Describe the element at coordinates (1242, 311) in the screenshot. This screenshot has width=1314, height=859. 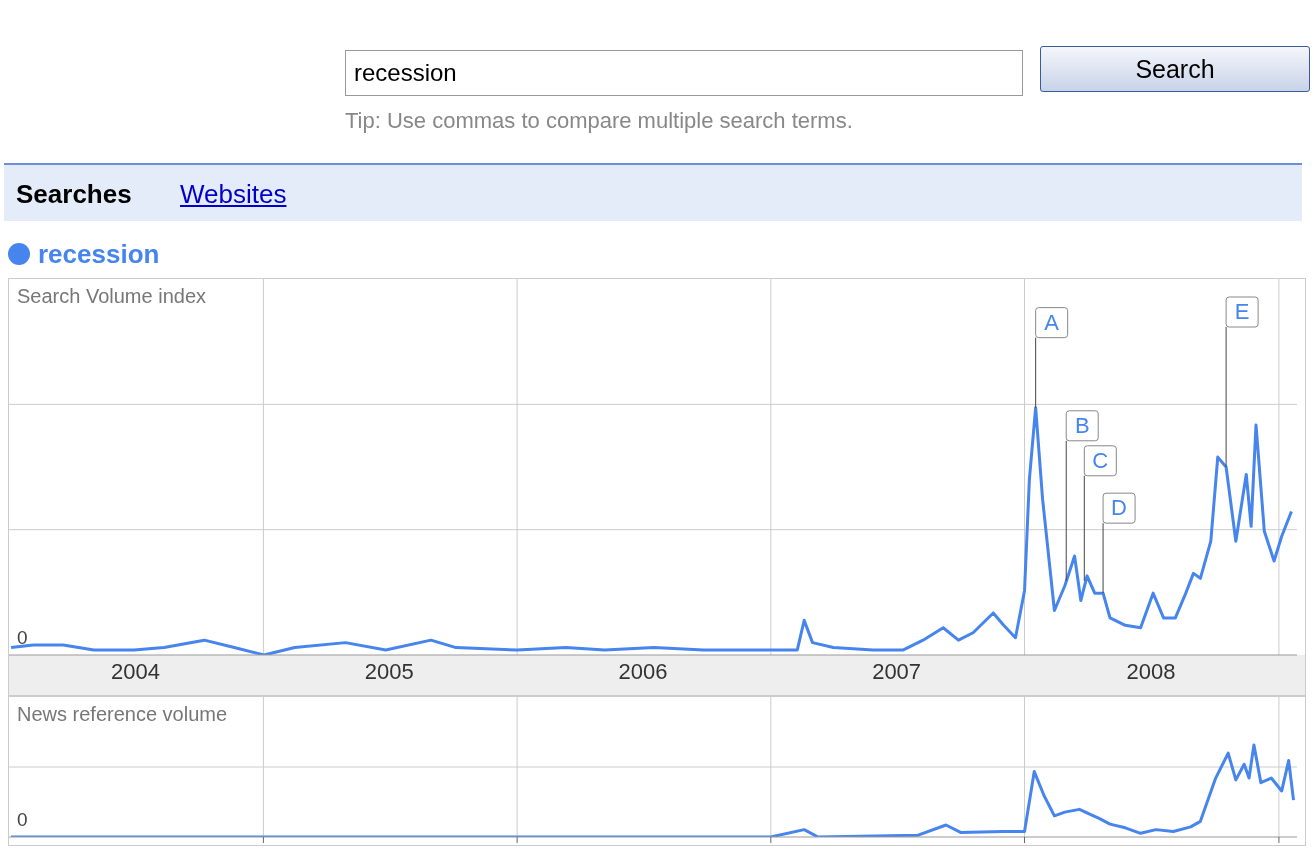
I see `annotation: E` at that location.